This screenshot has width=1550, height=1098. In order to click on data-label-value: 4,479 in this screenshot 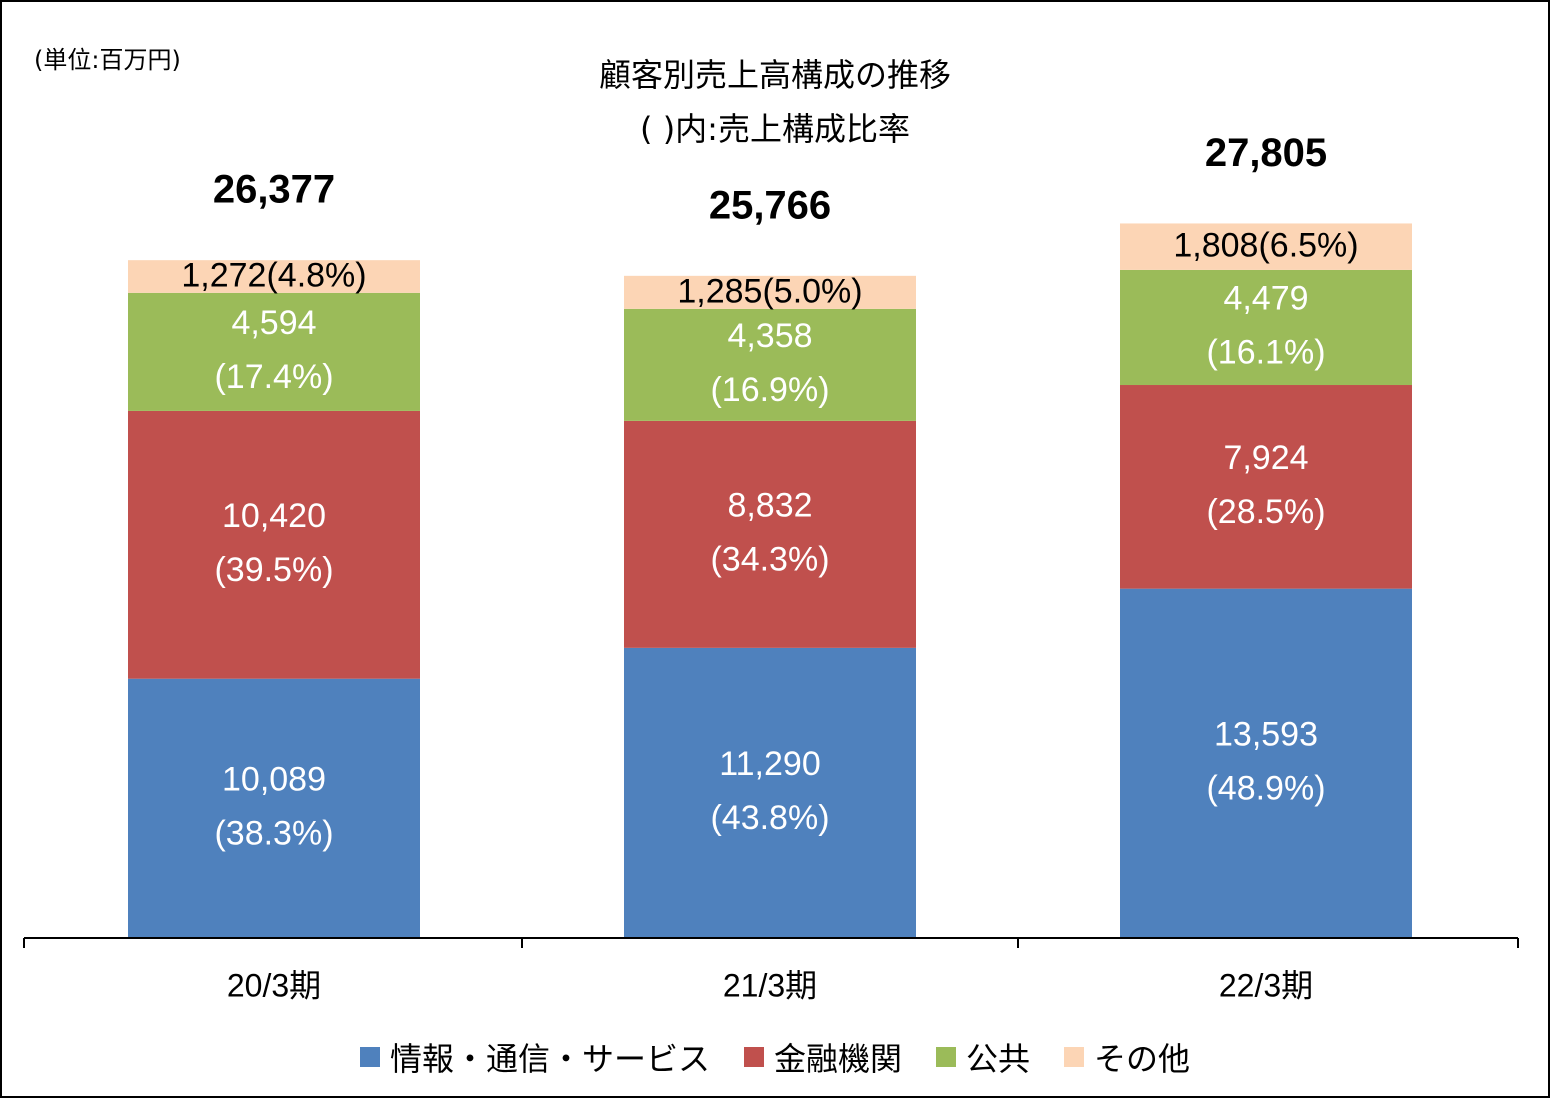, I will do `click(1265, 298)`.